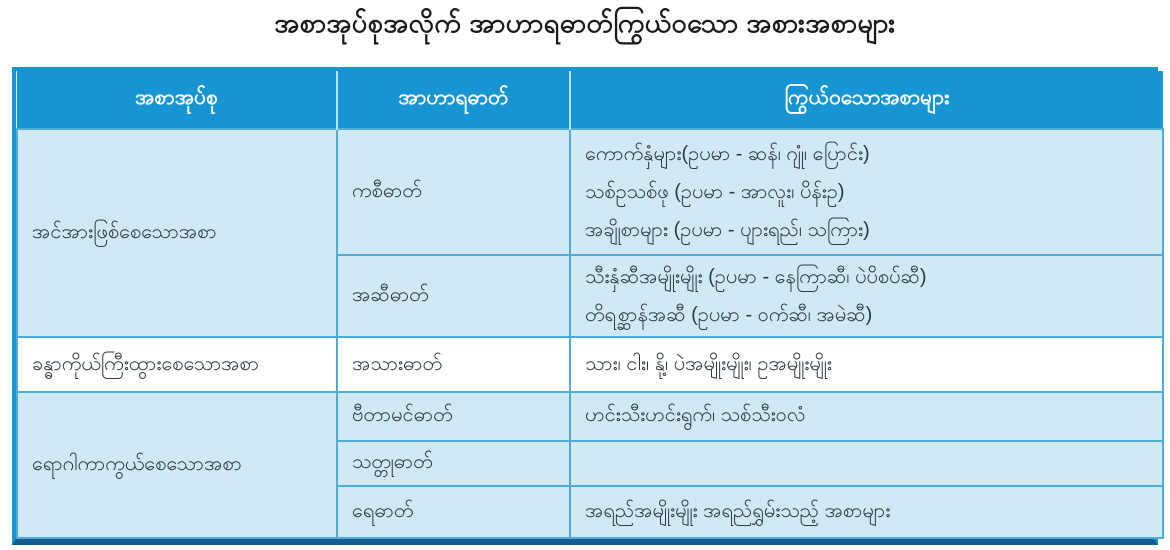 The width and height of the screenshot is (1170, 550). What do you see at coordinates (715, 192) in the screenshot?
I see `food-line: သစ်ဥသစ်ဖု (ဥပမာ - အာလူး၊ ပိန်းဥ)` at bounding box center [715, 192].